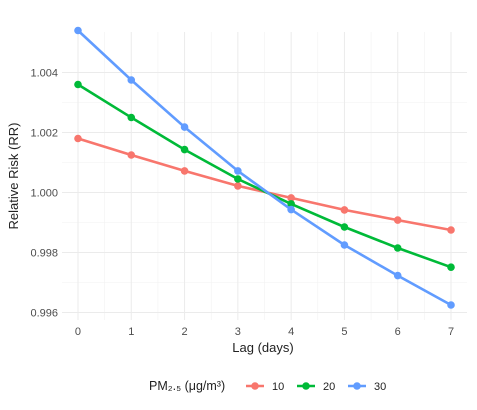 The width and height of the screenshot is (477, 410). What do you see at coordinates (344, 332) in the screenshot?
I see `x-tick-label: 5` at bounding box center [344, 332].